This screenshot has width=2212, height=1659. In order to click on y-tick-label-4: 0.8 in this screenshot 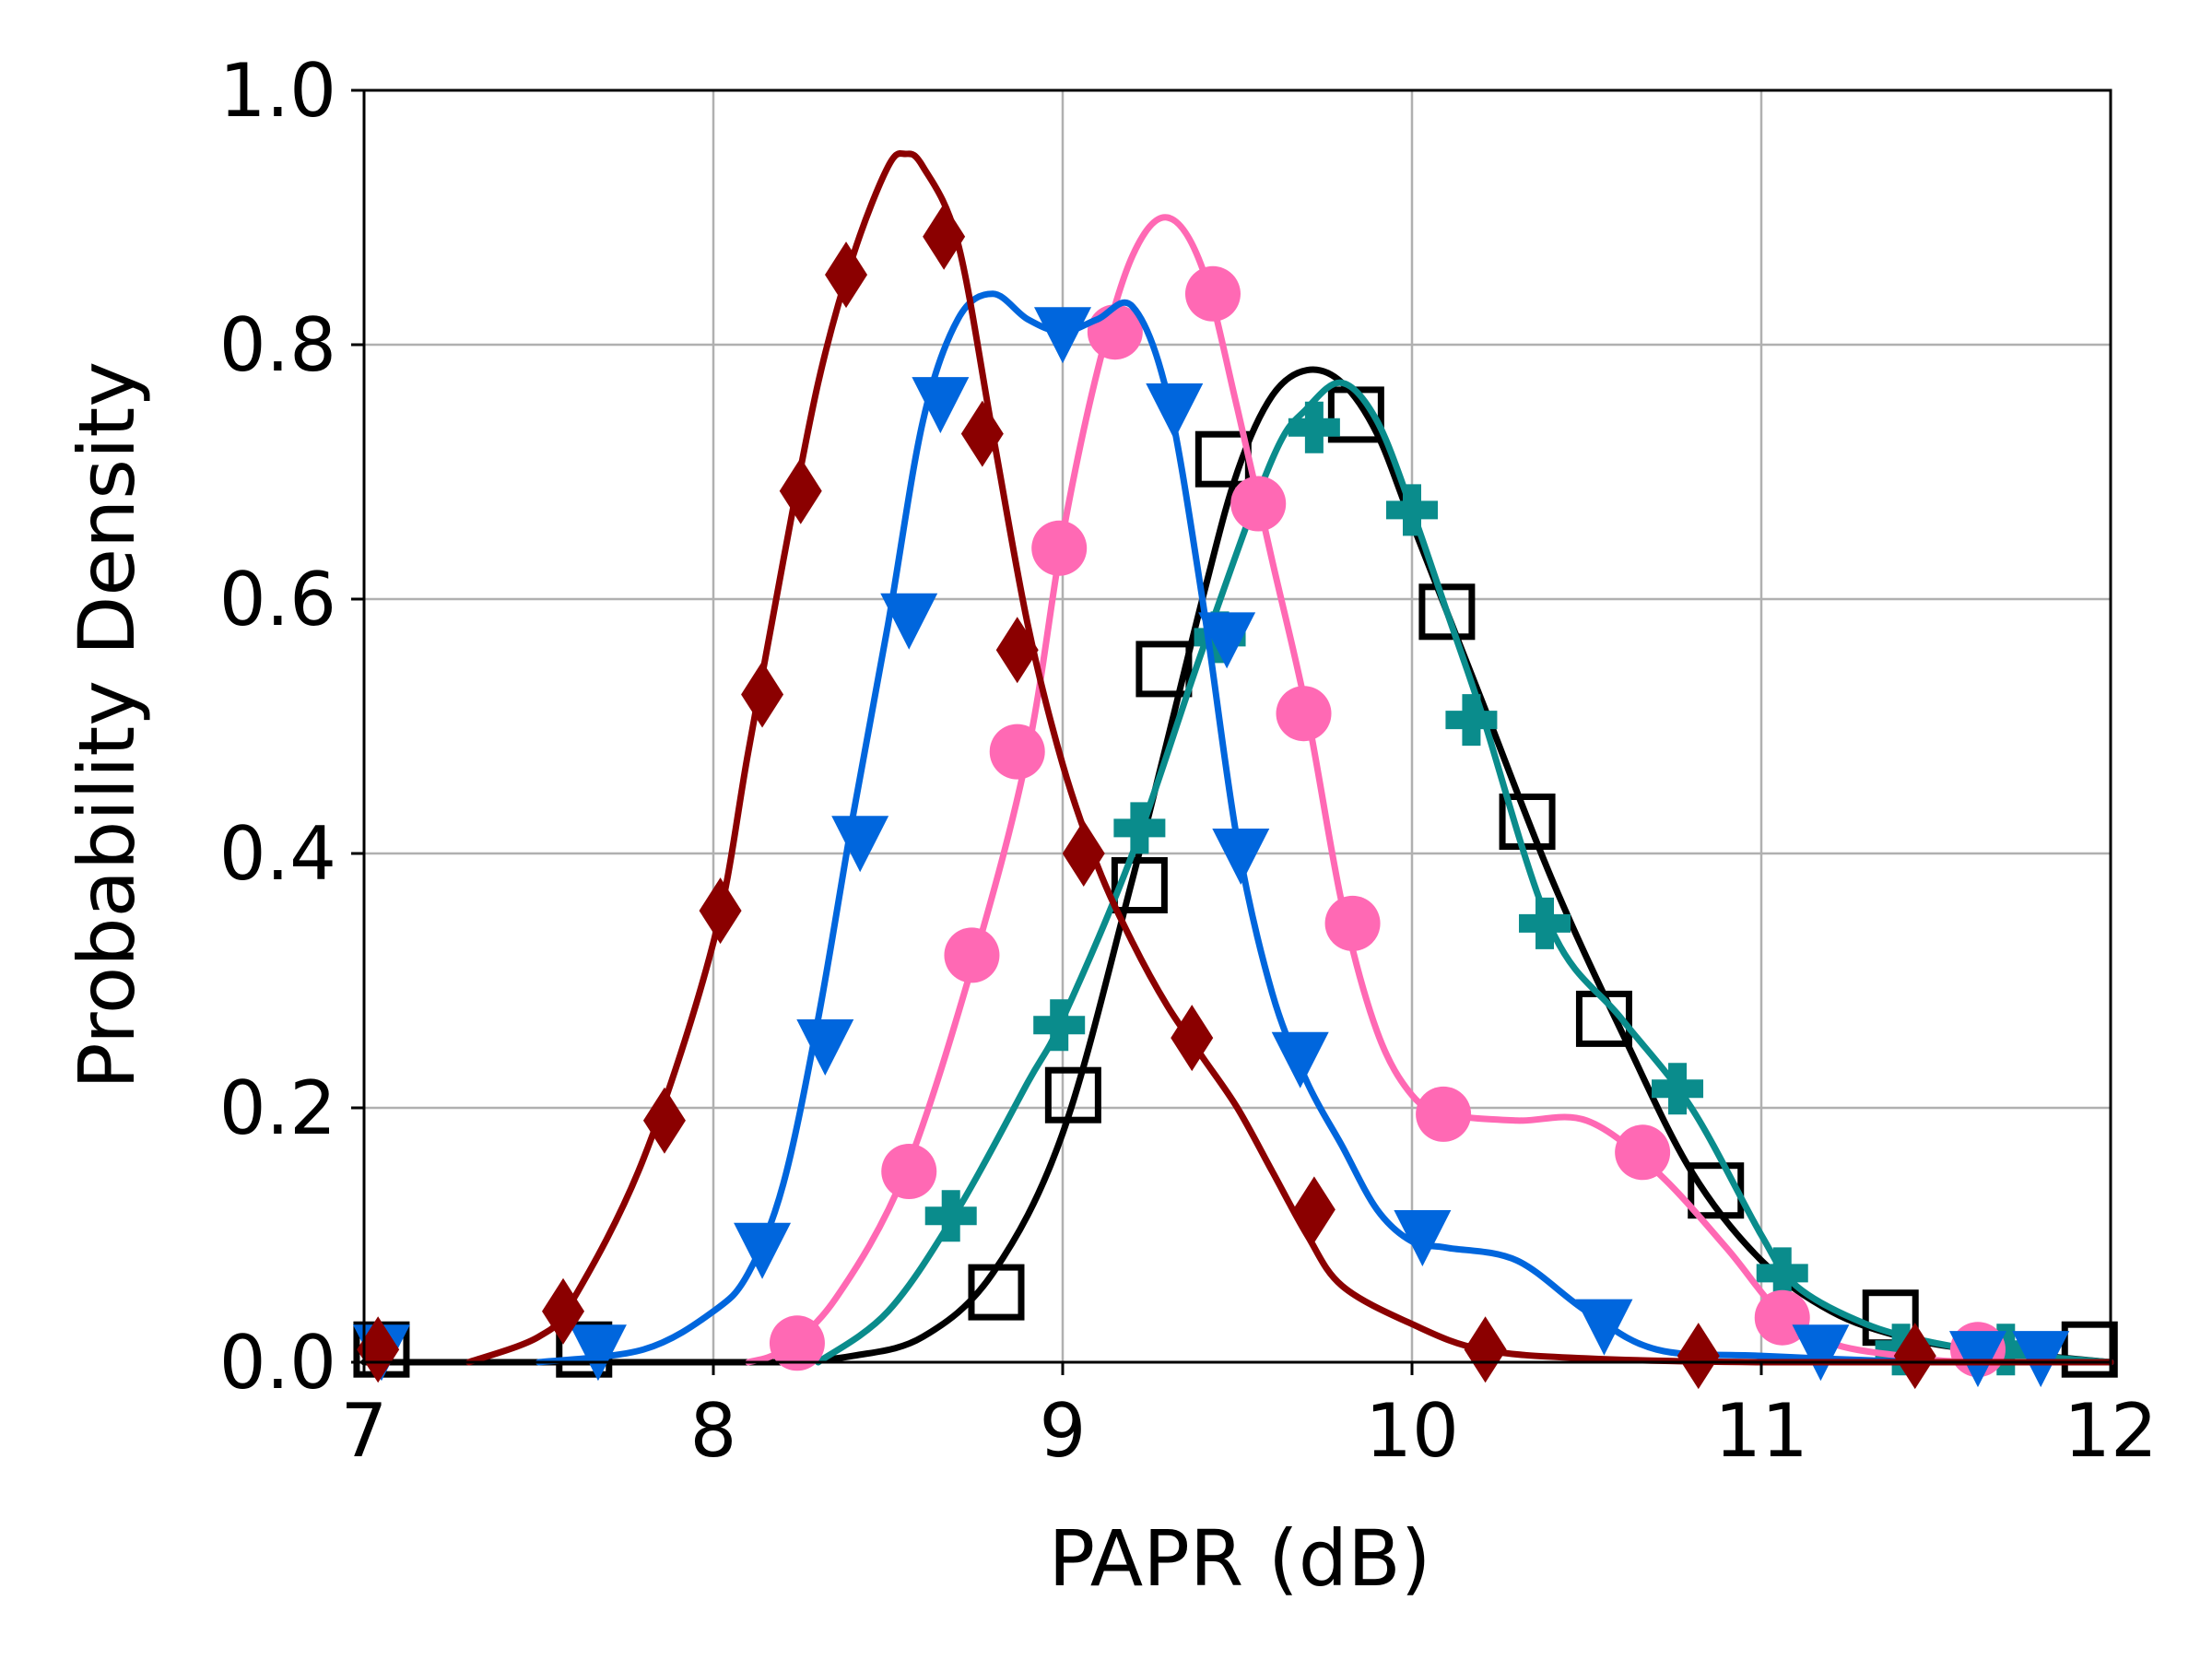, I will do `click(277, 345)`.